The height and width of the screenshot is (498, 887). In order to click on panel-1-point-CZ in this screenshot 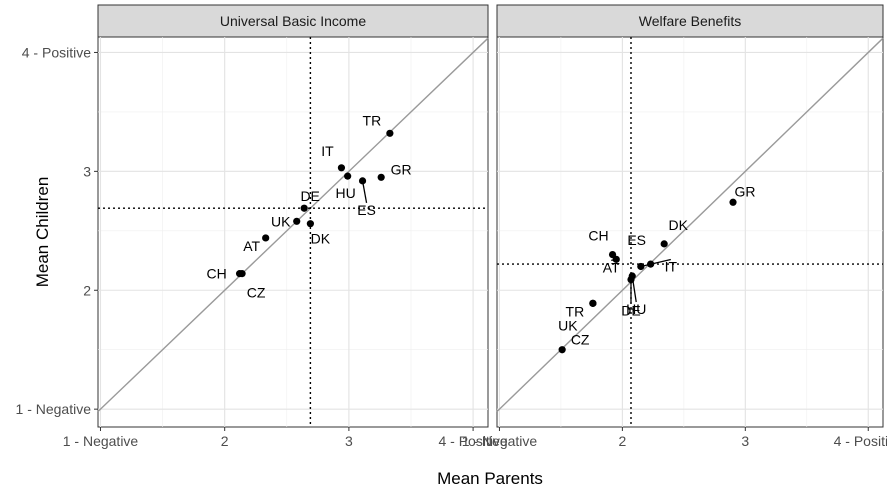, I will do `click(562, 350)`.